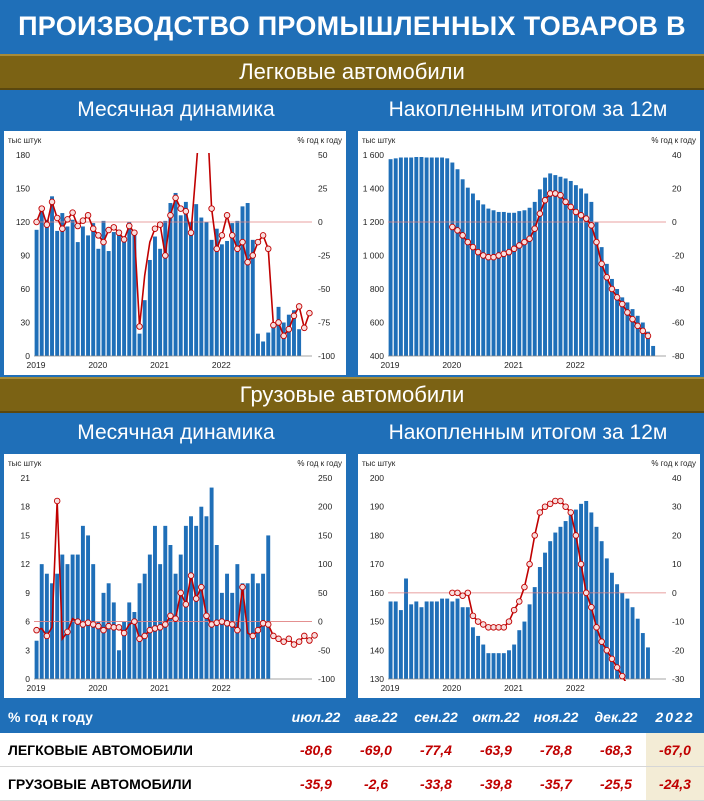  I want to click on table-year-cell: -24,3, so click(675, 783).